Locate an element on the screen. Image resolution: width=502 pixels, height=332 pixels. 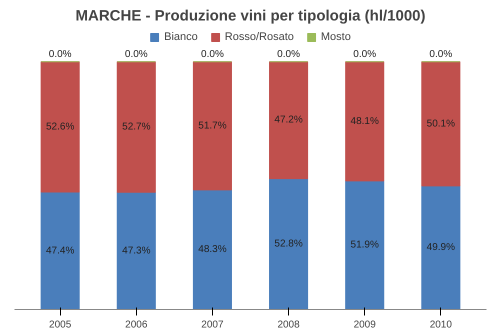
x-tick-label: 2008 is located at coordinates (288, 325).